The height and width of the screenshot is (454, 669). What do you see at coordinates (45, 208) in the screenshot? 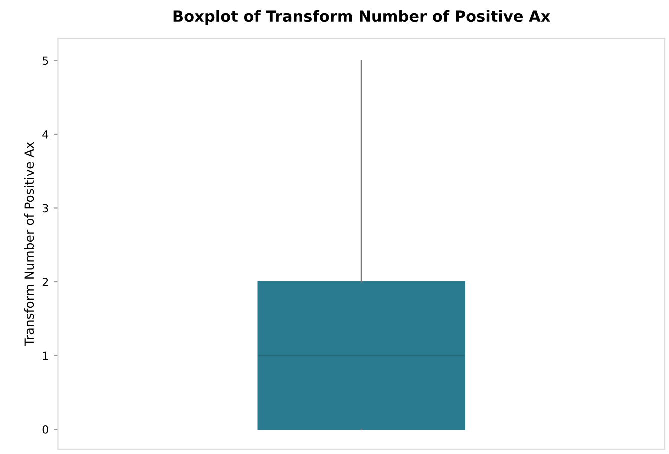
I see `y-tick-label: 3` at bounding box center [45, 208].